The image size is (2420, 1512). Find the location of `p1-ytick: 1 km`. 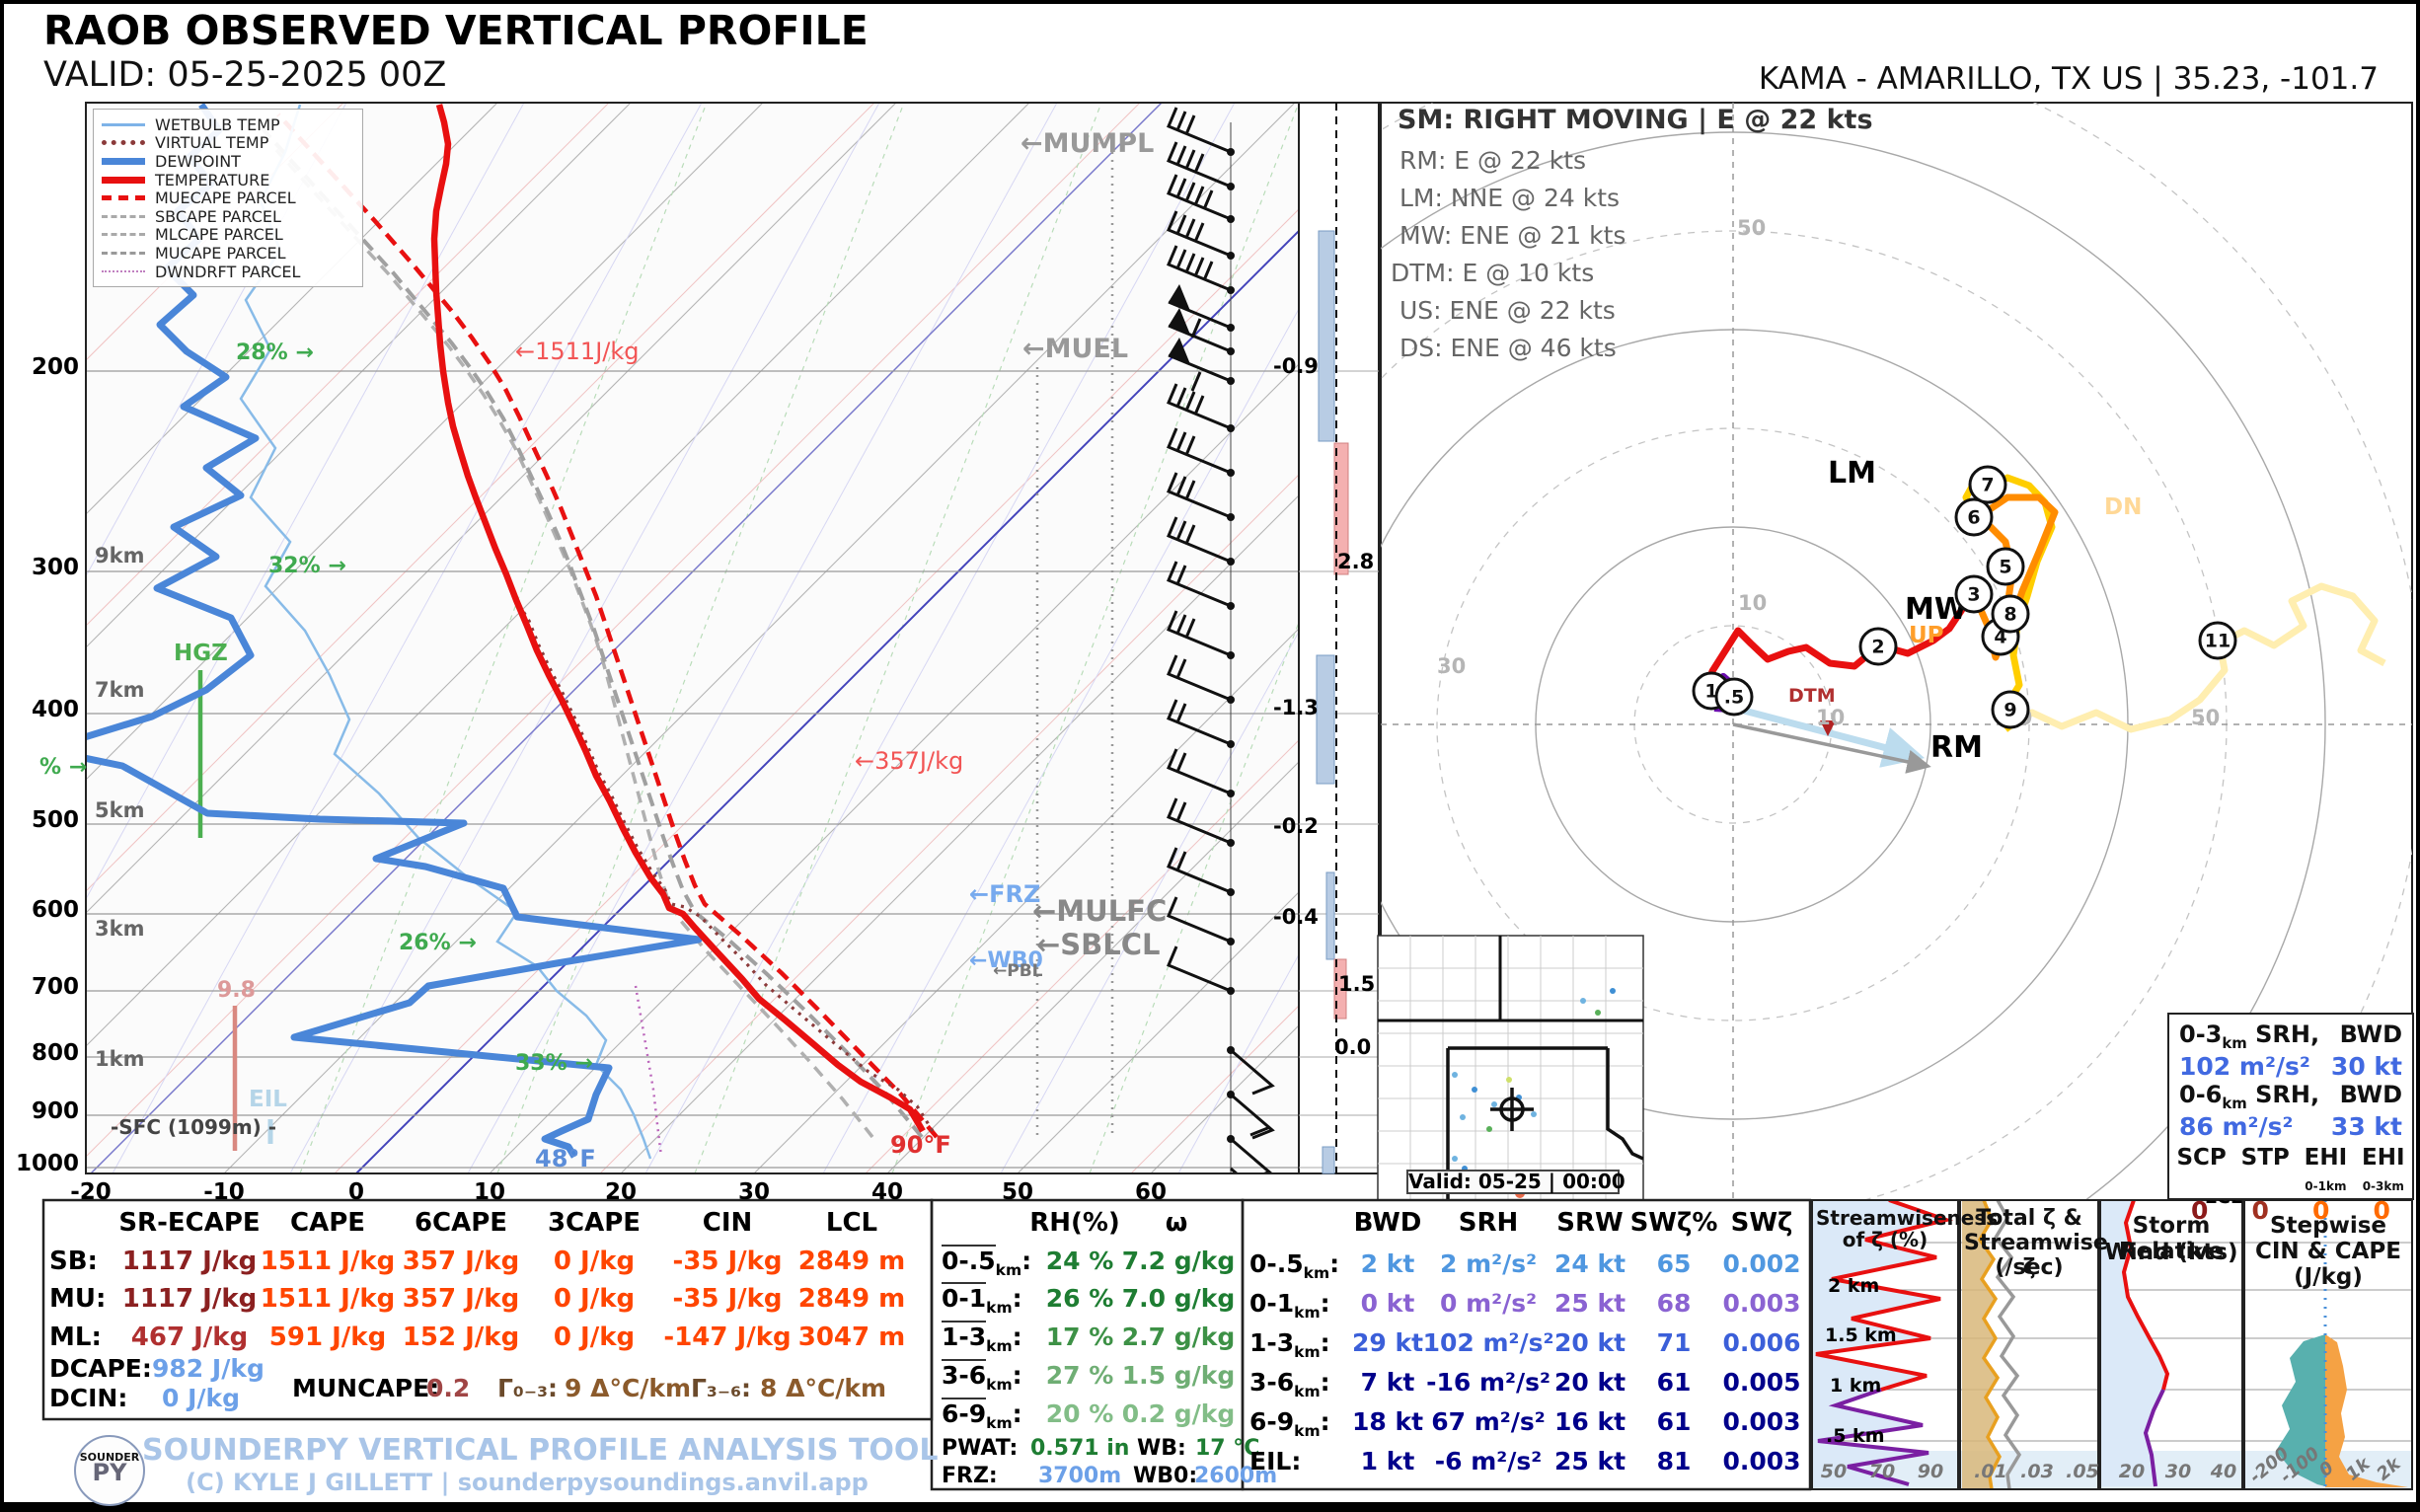

p1-ytick: 1 km is located at coordinates (1856, 1386).